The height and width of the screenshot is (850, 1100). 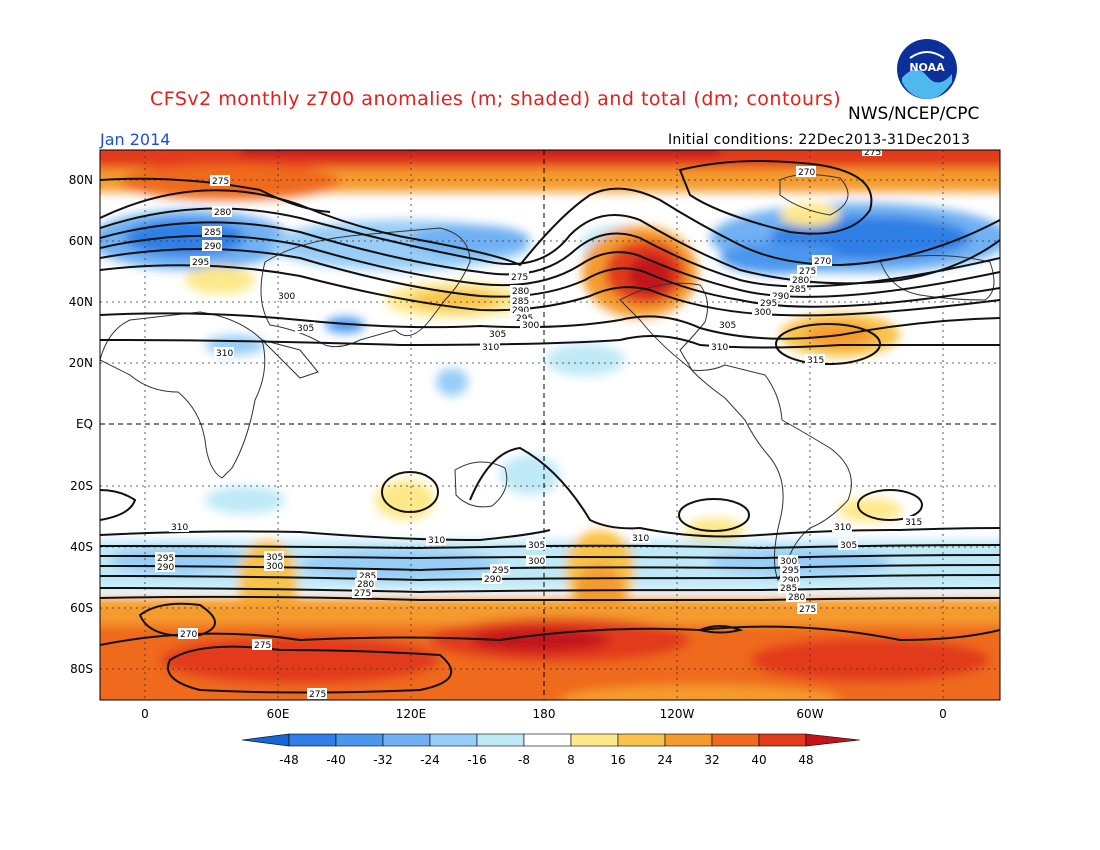 What do you see at coordinates (914, 114) in the screenshot?
I see `credit-label: NWS/NCEP/CPC` at bounding box center [914, 114].